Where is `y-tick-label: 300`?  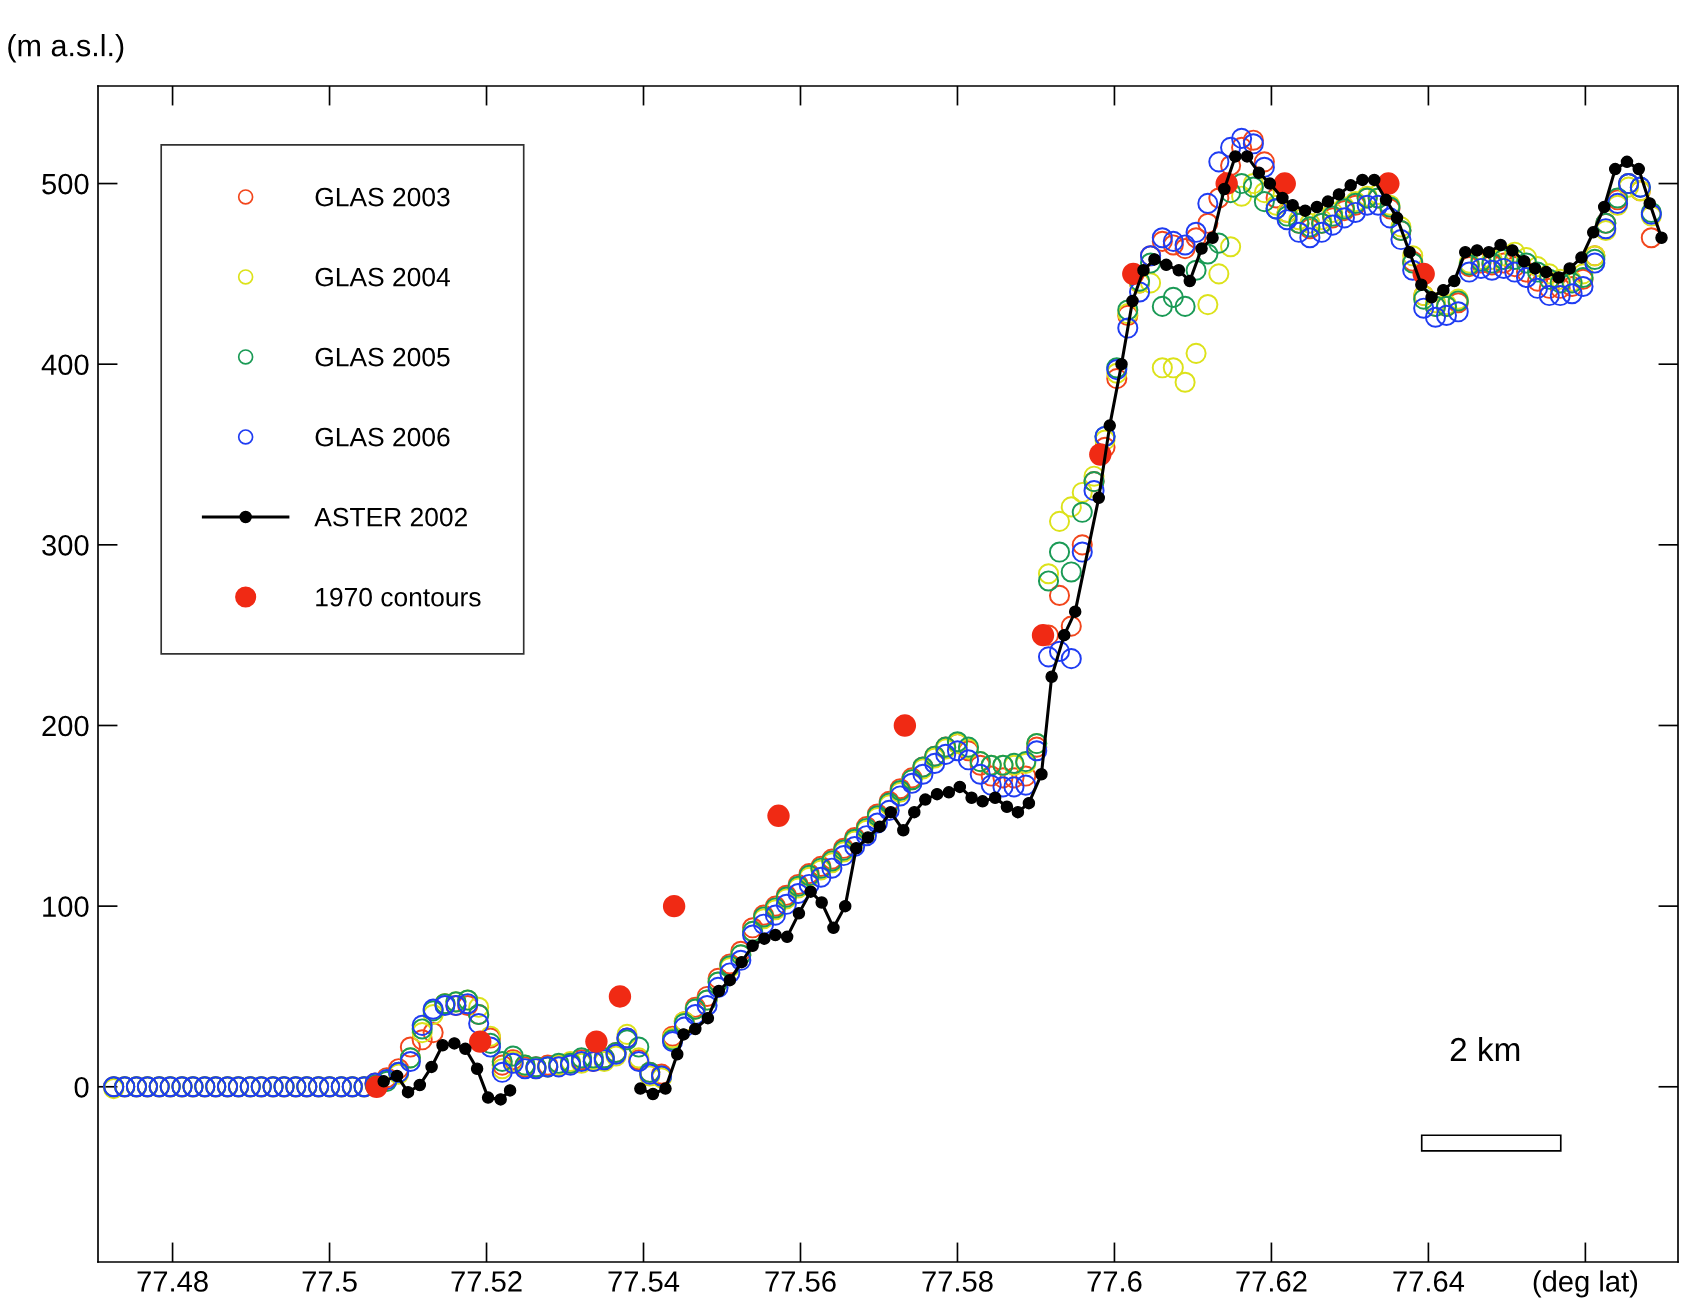 y-tick-label: 300 is located at coordinates (65, 545).